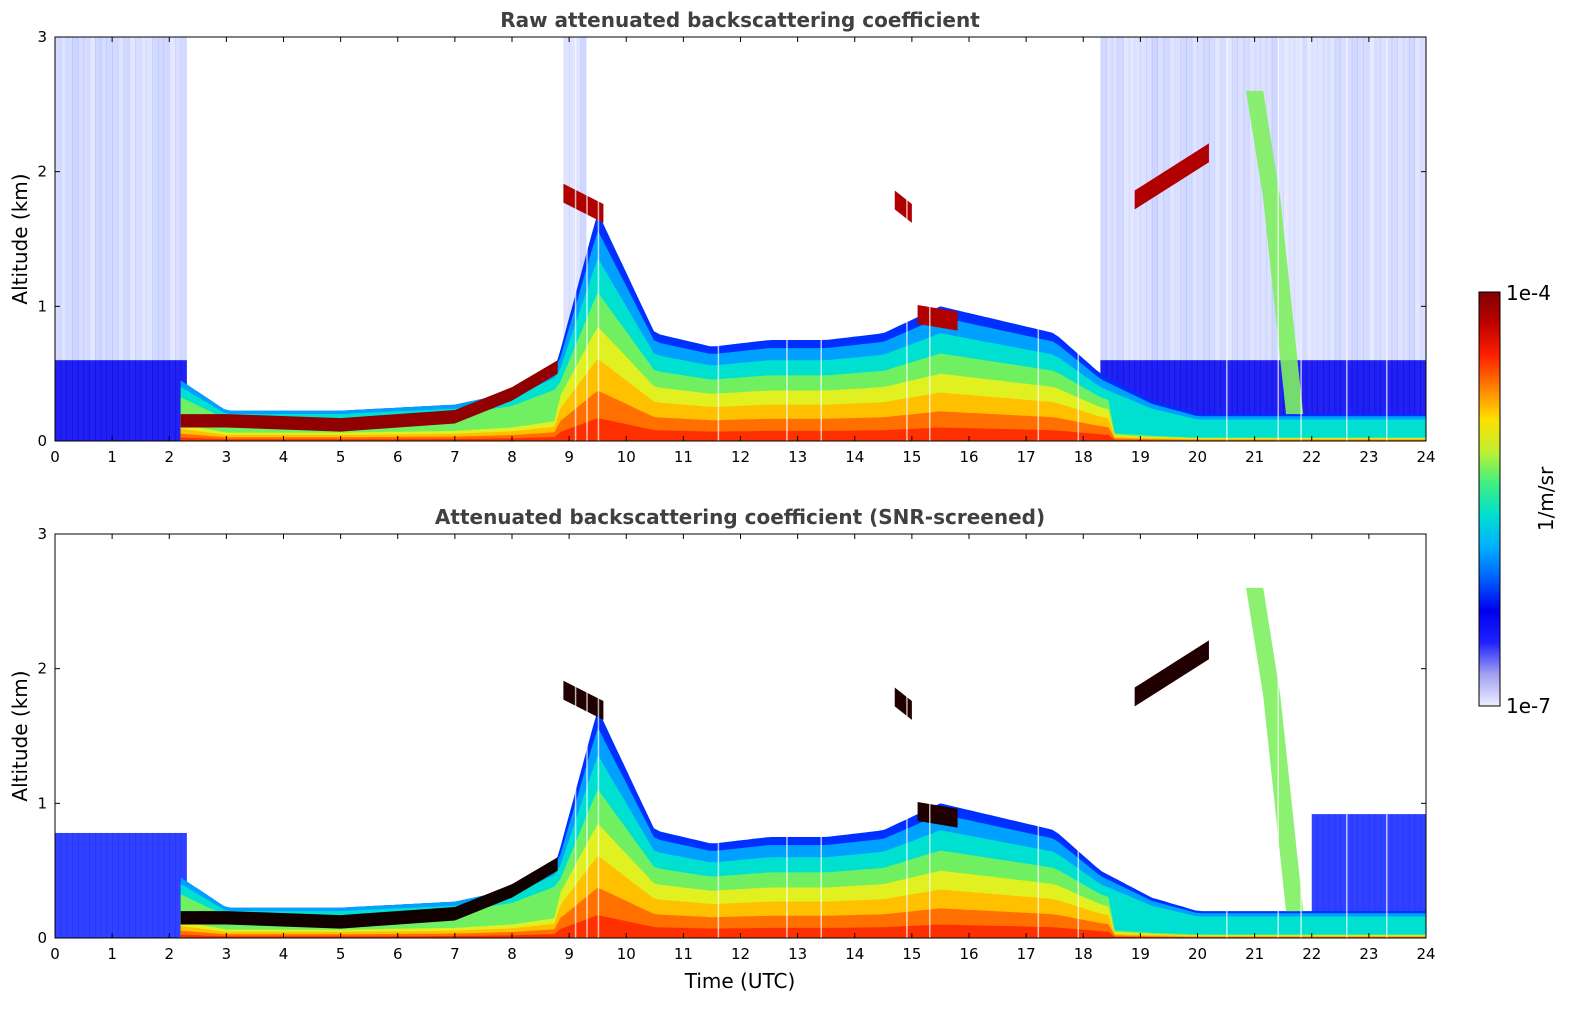  I want to click on x-tick-label: 7, so click(455, 954).